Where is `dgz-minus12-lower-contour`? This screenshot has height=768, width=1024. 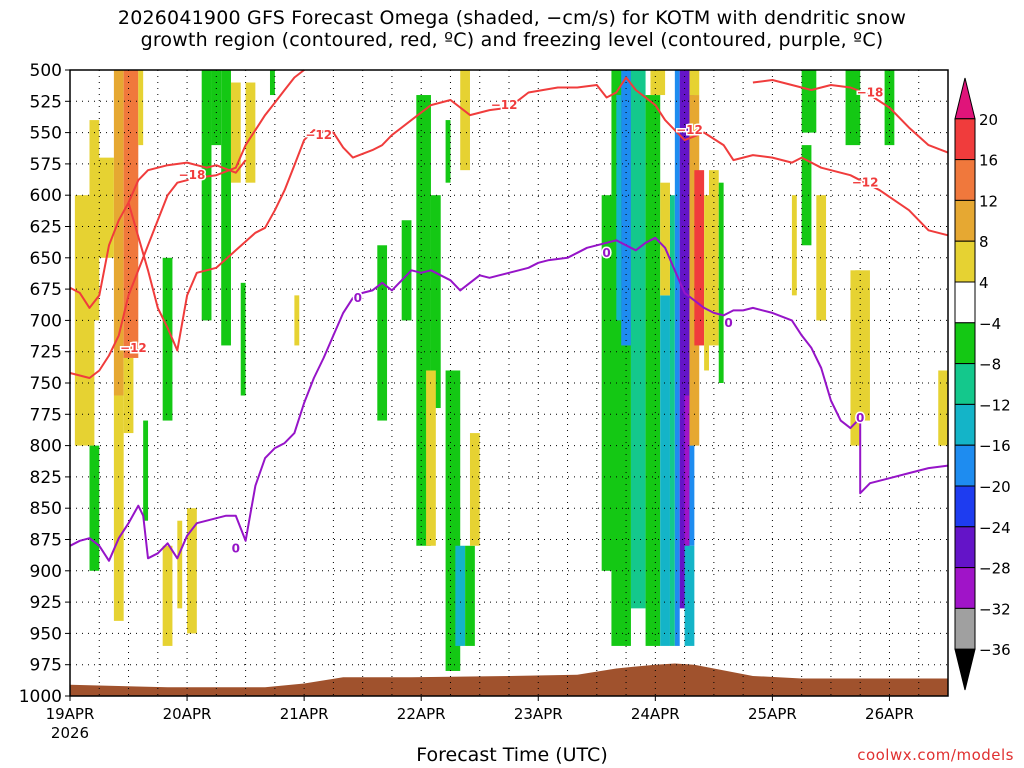 dgz-minus12-lower-contour is located at coordinates (187, 224).